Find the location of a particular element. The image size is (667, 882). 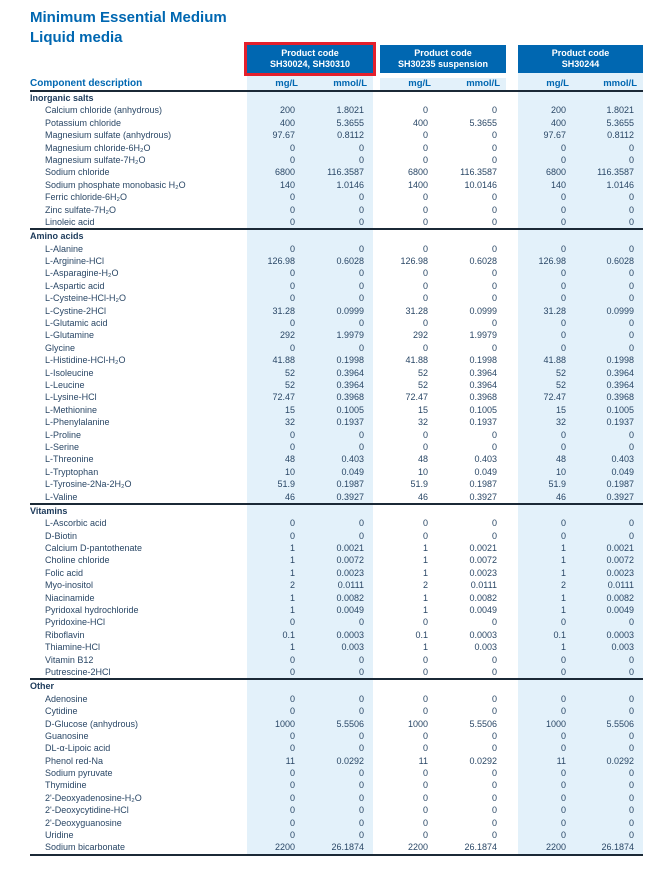

component-row: L-Threonine 48 0.403 48 0.403 48 0.403 is located at coordinates (336, 459).